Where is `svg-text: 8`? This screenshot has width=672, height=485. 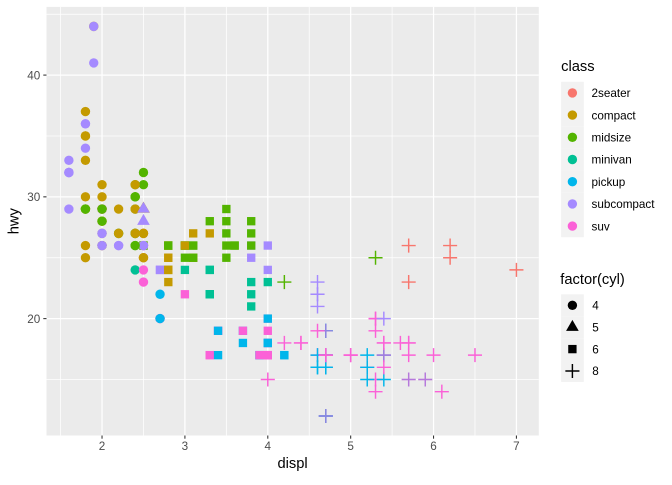 svg-text: 8 is located at coordinates (595, 371).